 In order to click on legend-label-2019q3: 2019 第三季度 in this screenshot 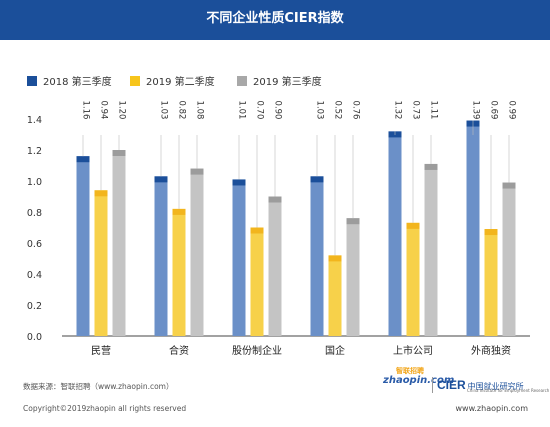, I will do `click(287, 82)`.